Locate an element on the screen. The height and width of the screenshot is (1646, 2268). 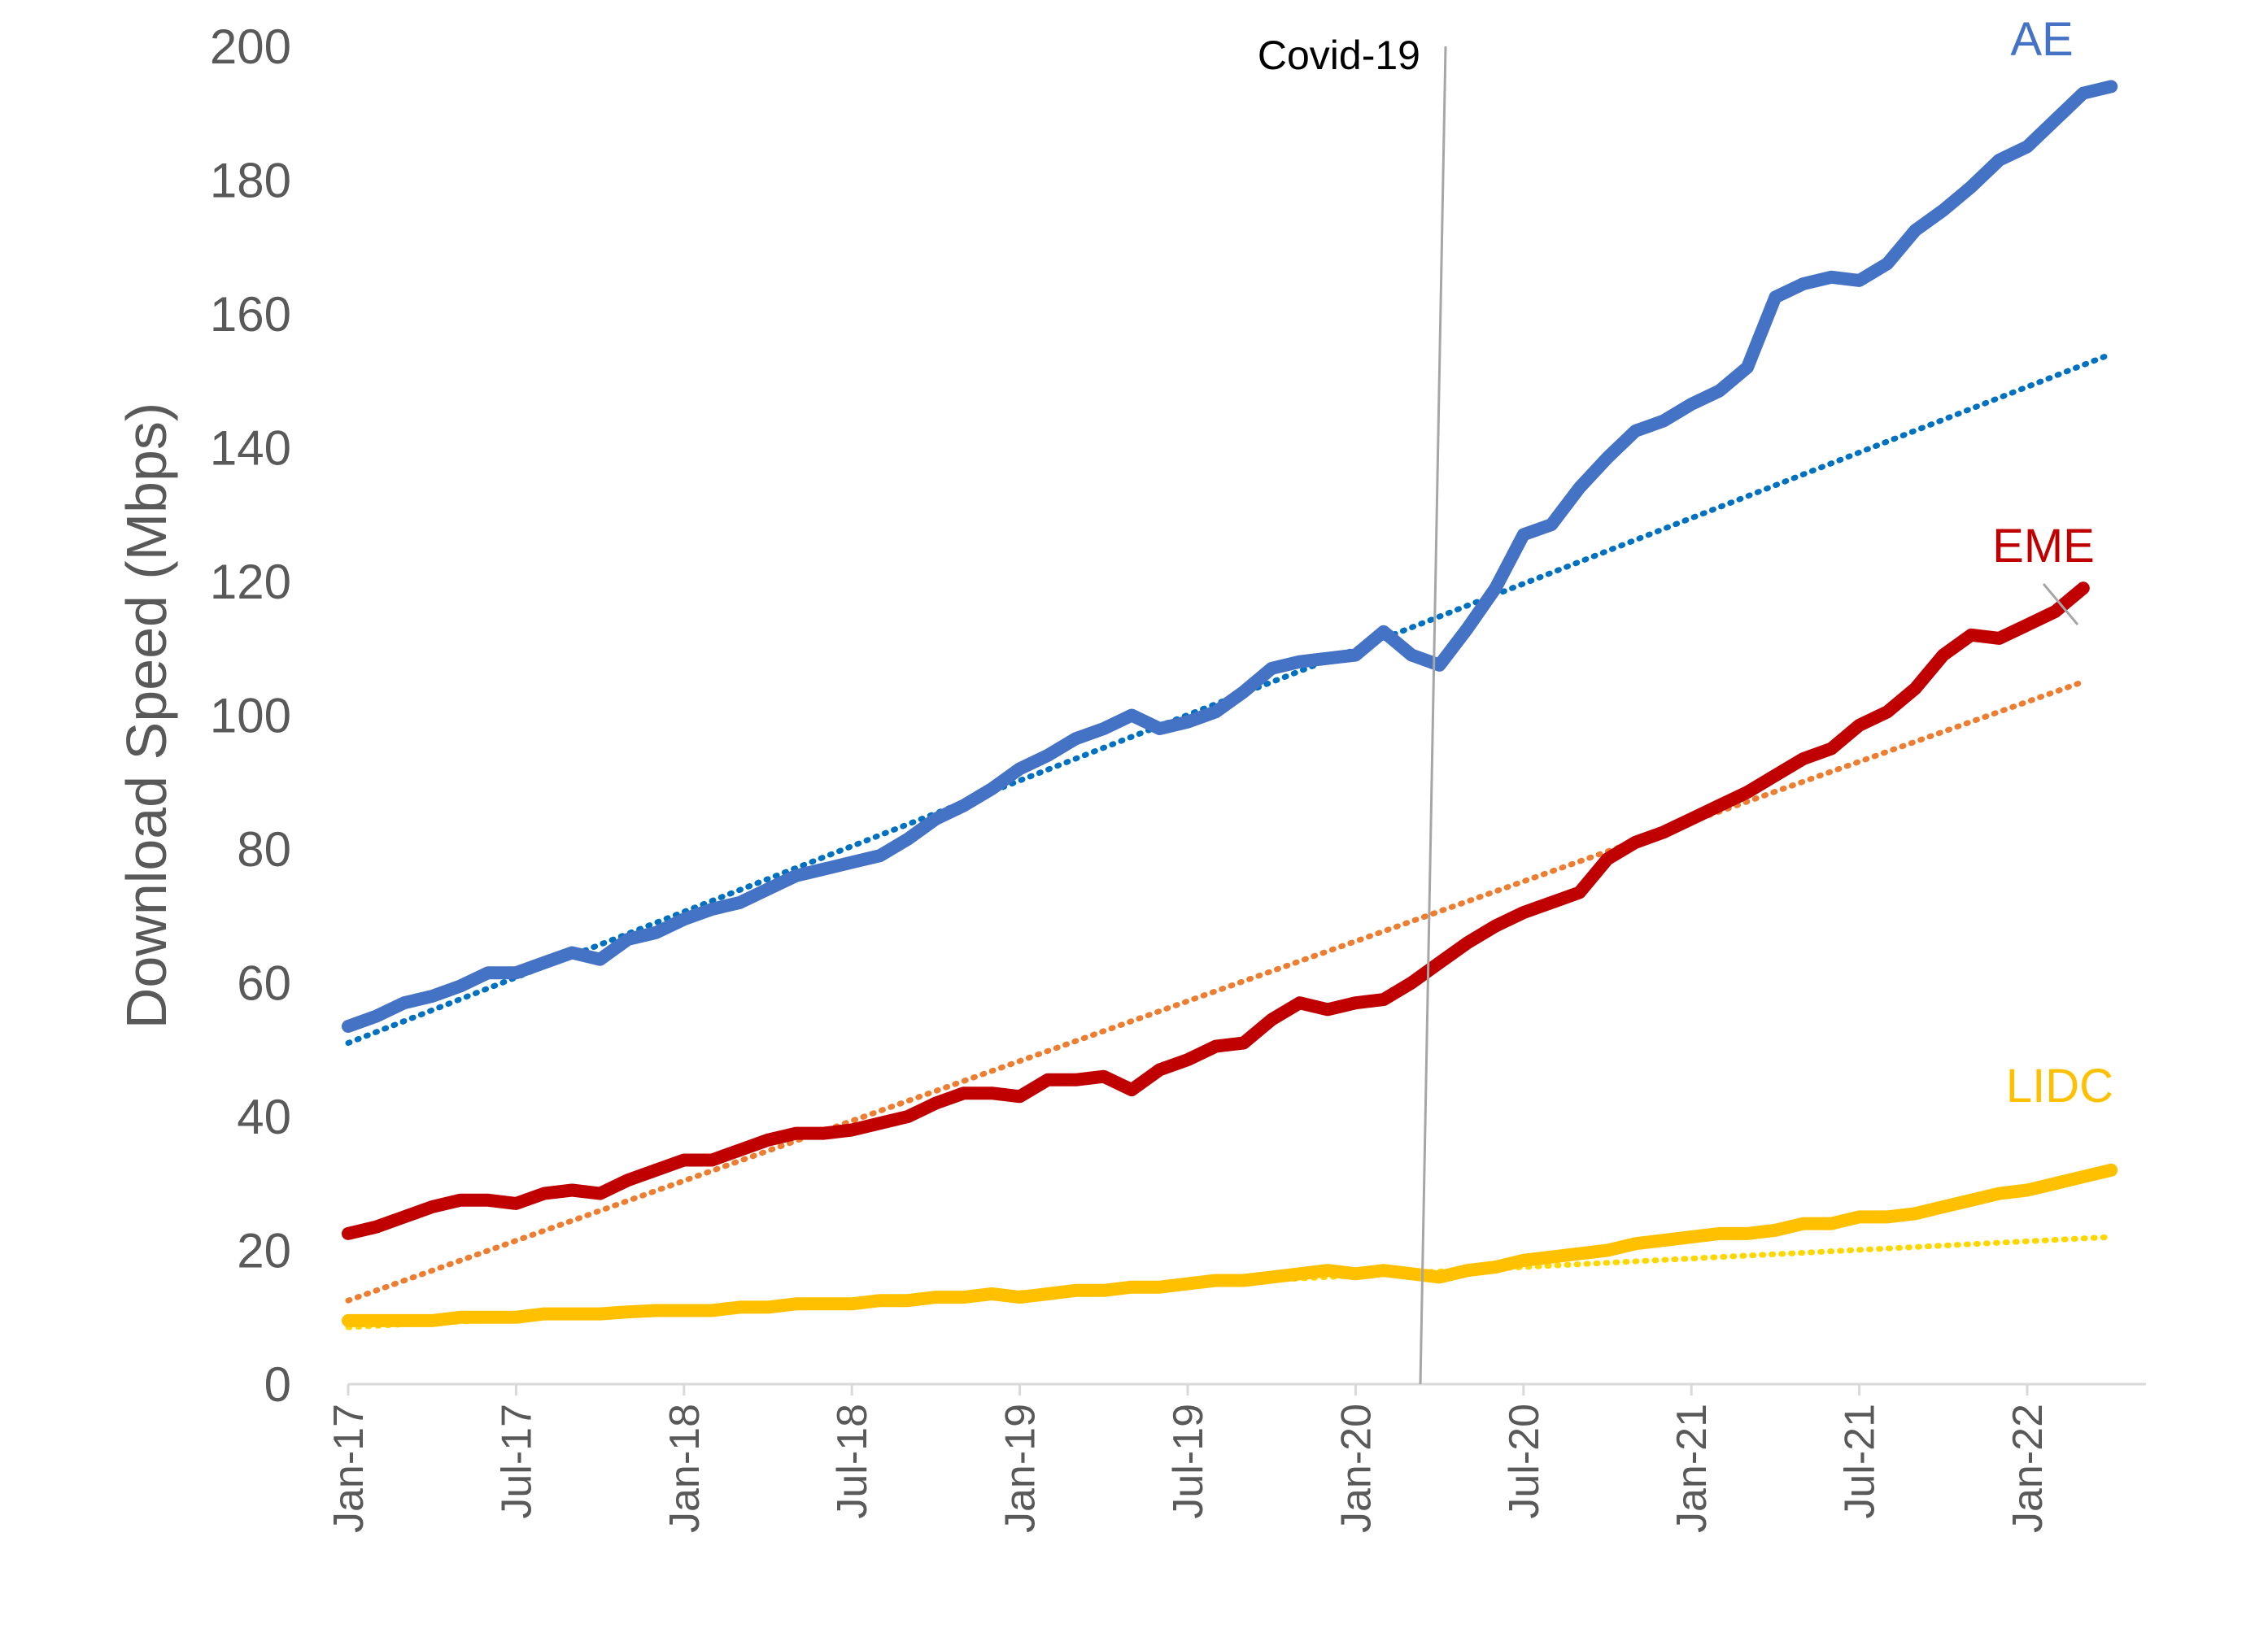
y-tick-label: 0 is located at coordinates (277, 1384).